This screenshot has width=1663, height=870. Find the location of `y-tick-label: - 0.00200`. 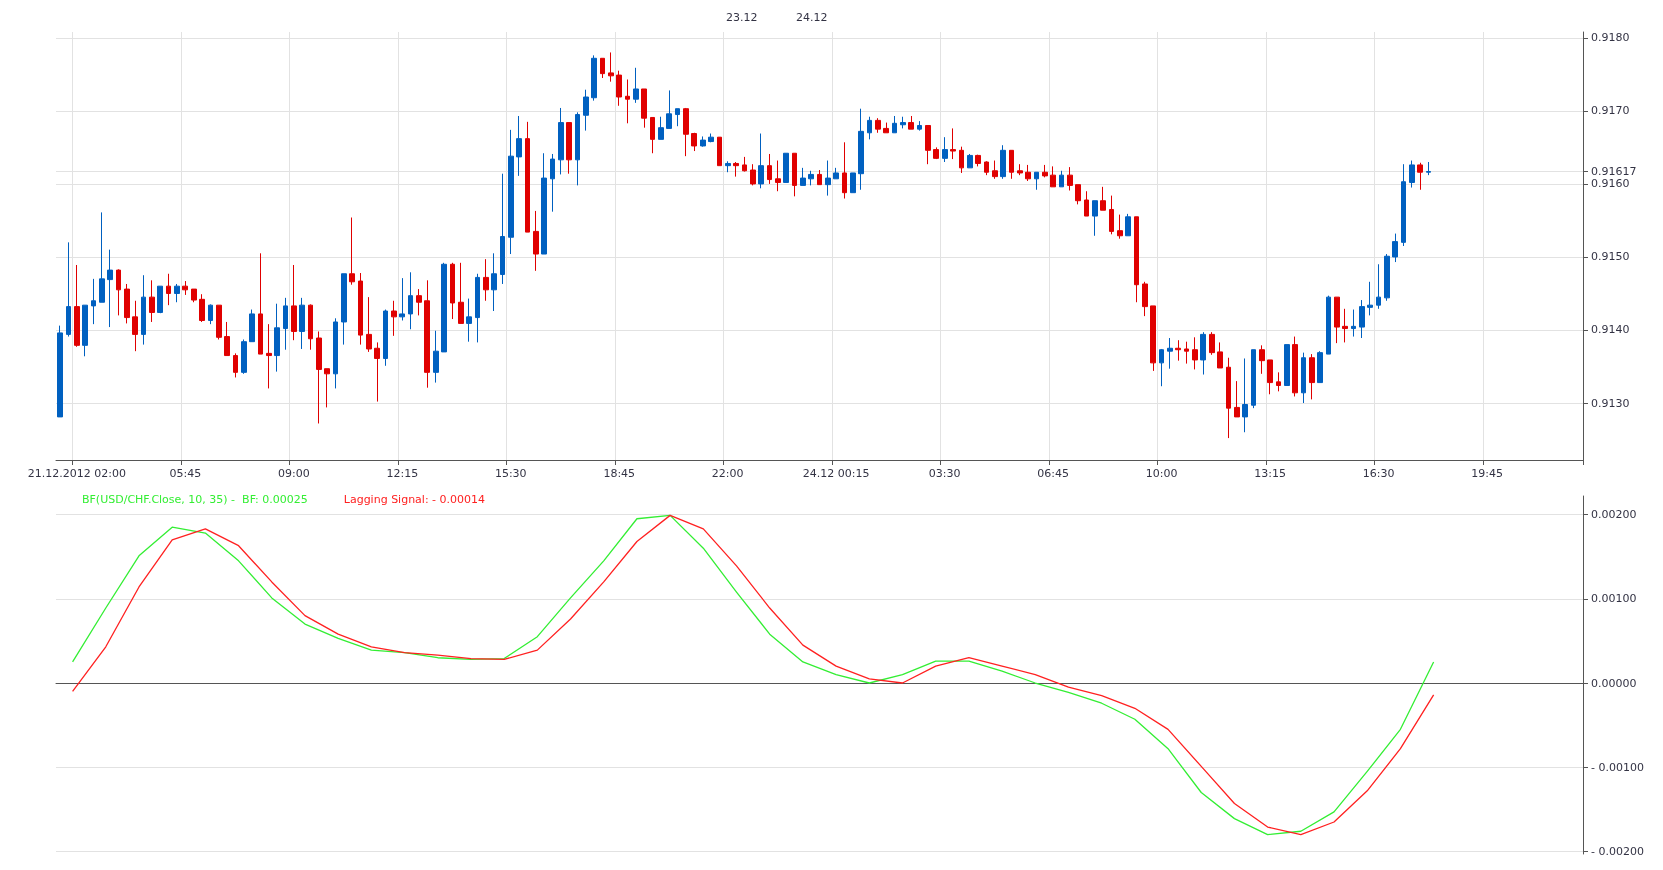

y-tick-label: - 0.00200 is located at coordinates (1617, 851).